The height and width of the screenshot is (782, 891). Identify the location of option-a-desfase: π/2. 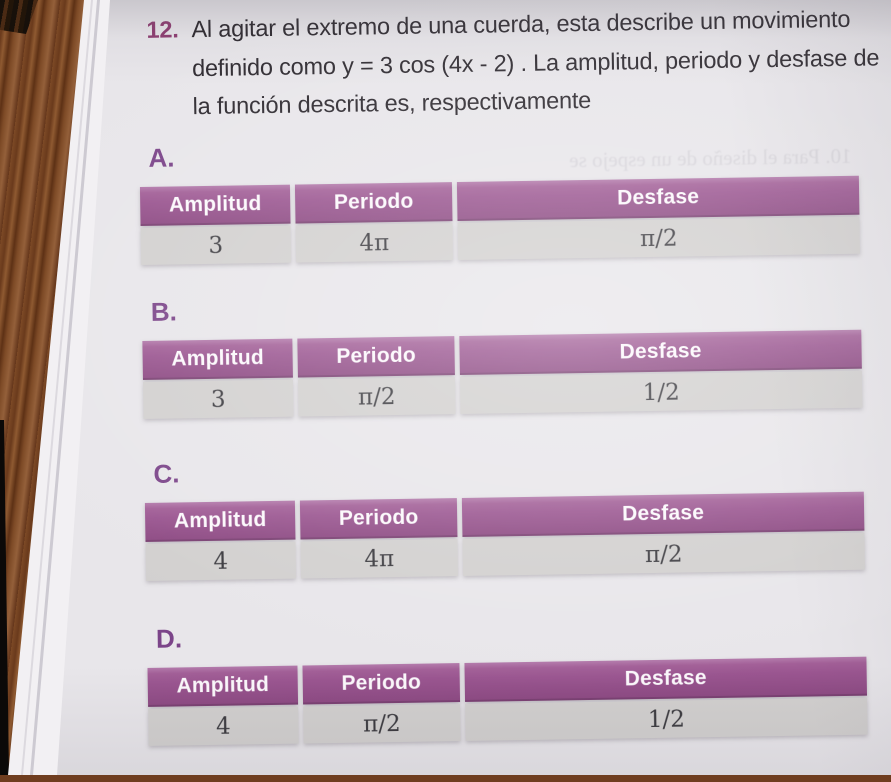
(659, 238).